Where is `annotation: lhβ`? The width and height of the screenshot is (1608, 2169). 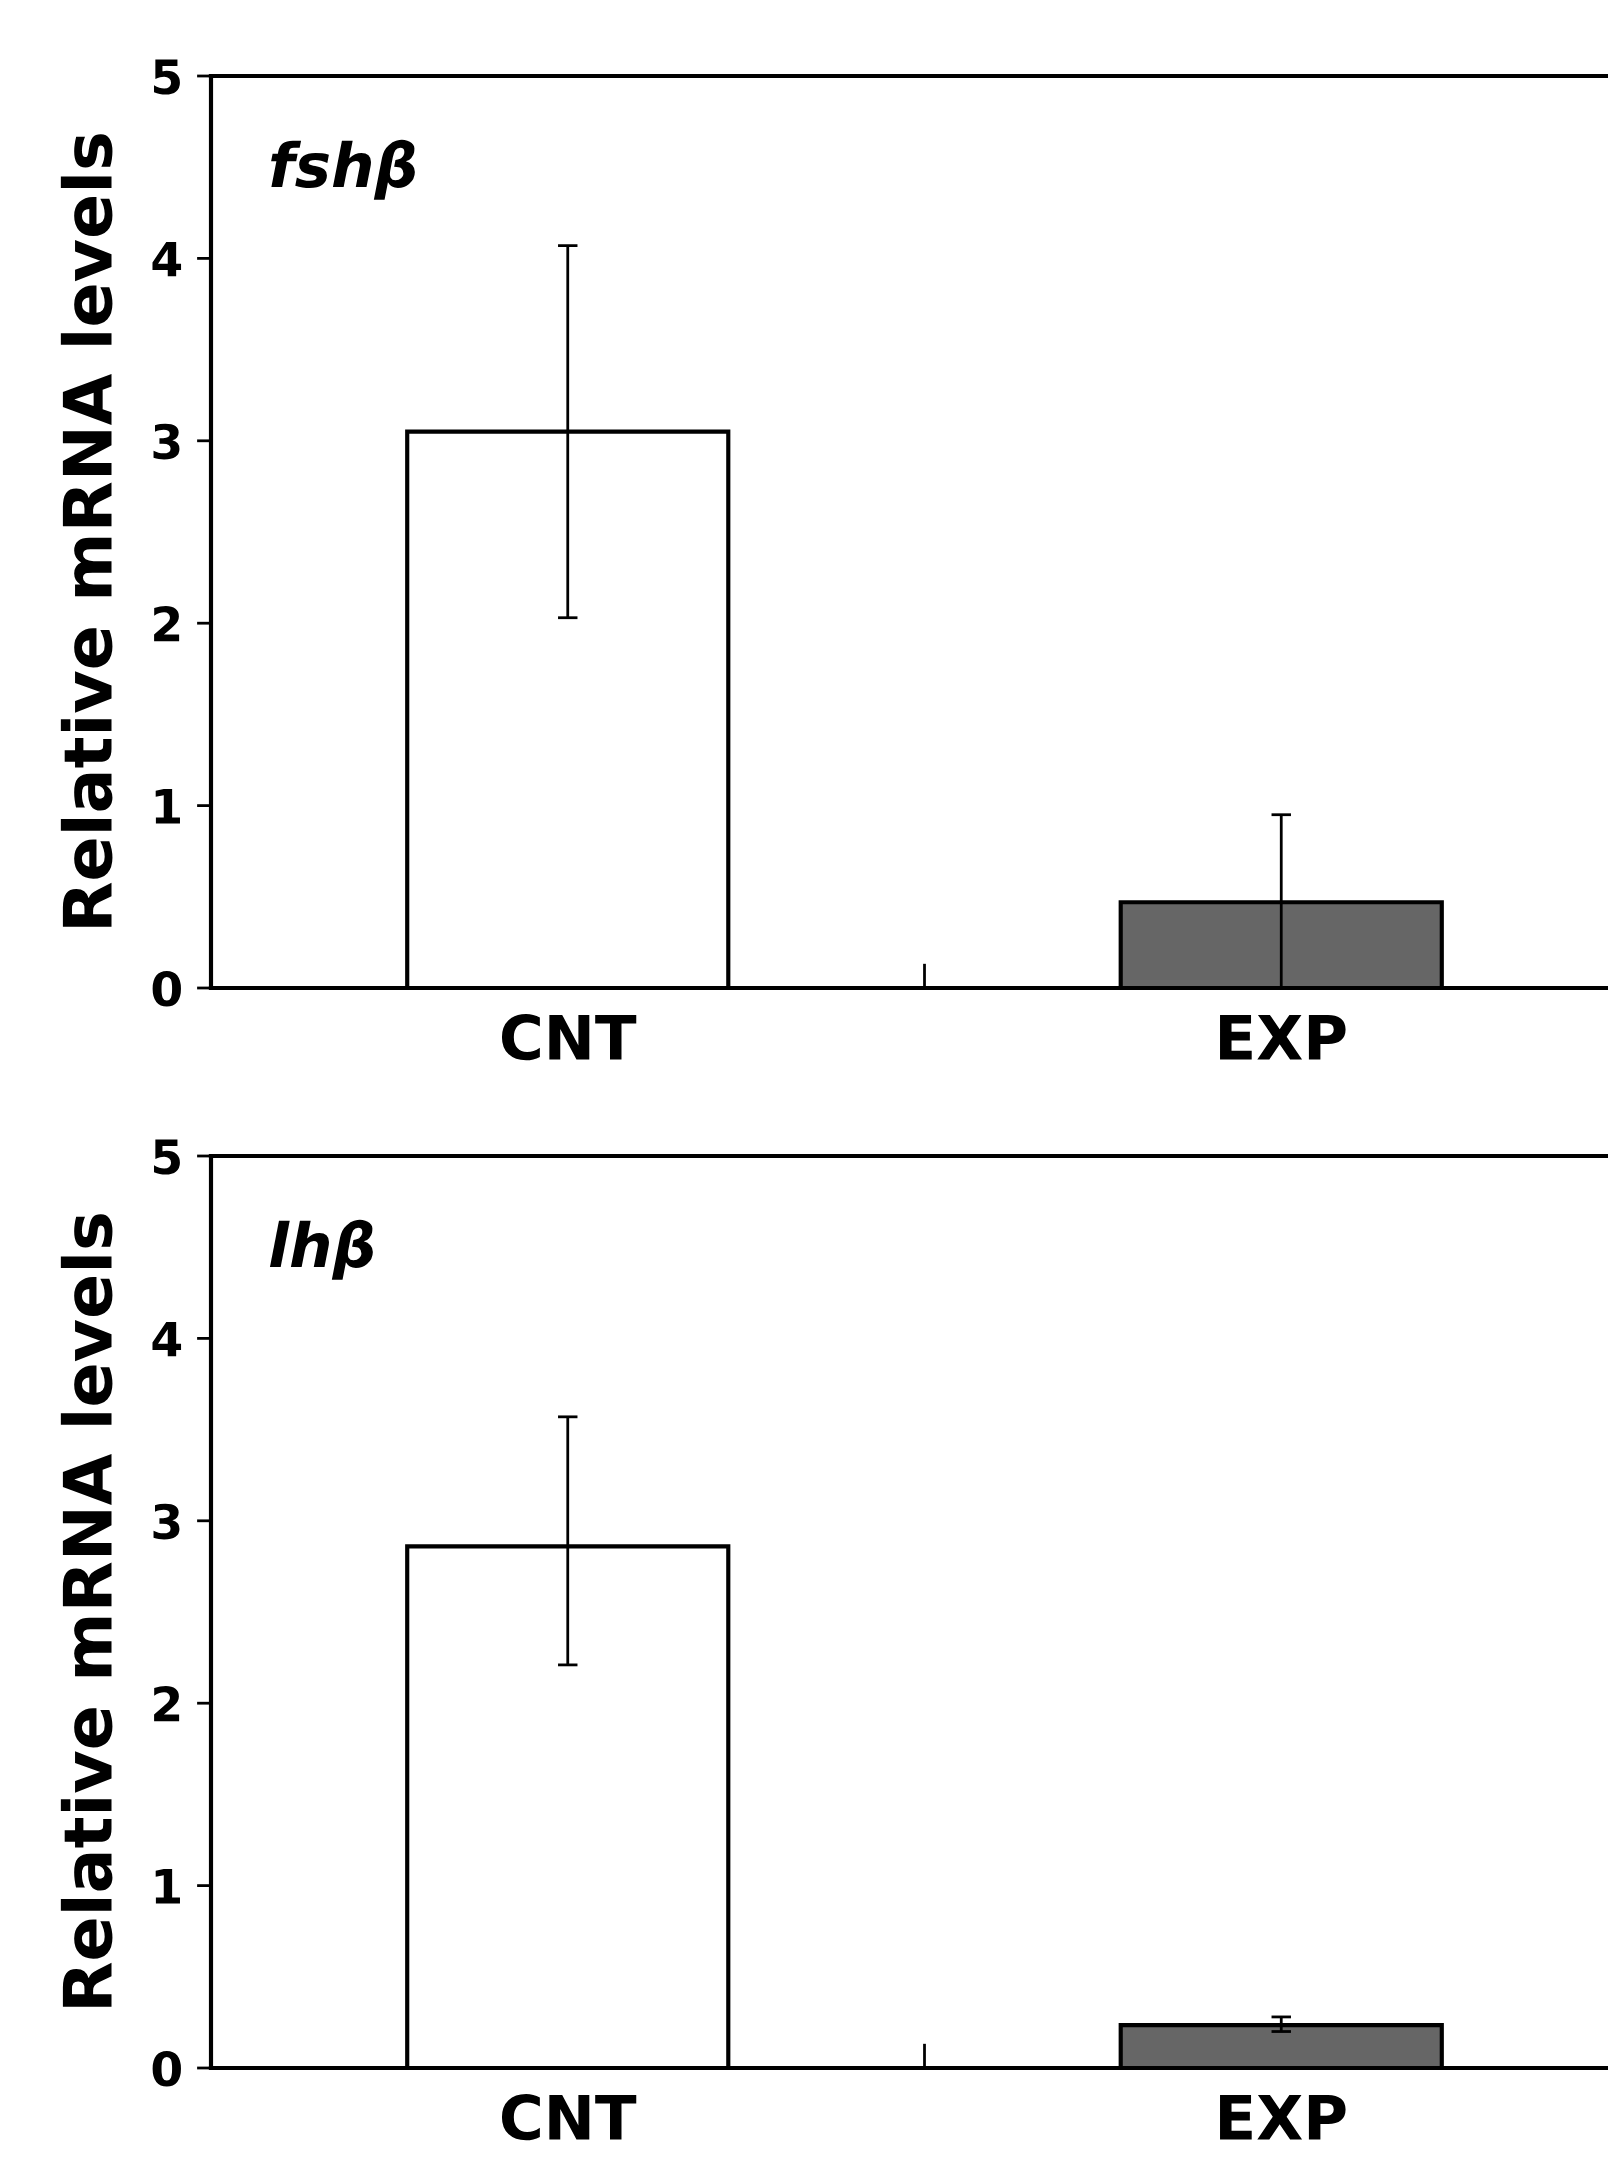
annotation: lhβ is located at coordinates (321, 1249).